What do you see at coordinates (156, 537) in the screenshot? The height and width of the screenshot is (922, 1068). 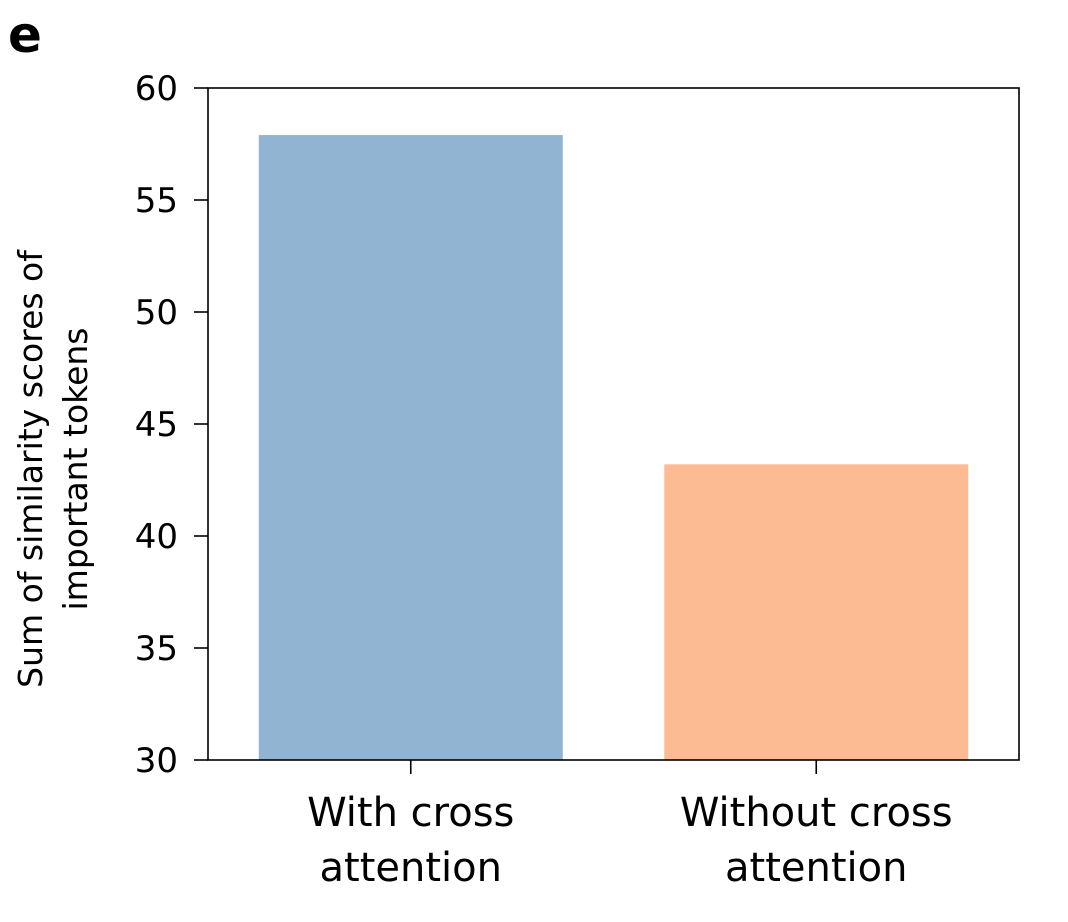 I see `y-tick-label: 40` at bounding box center [156, 537].